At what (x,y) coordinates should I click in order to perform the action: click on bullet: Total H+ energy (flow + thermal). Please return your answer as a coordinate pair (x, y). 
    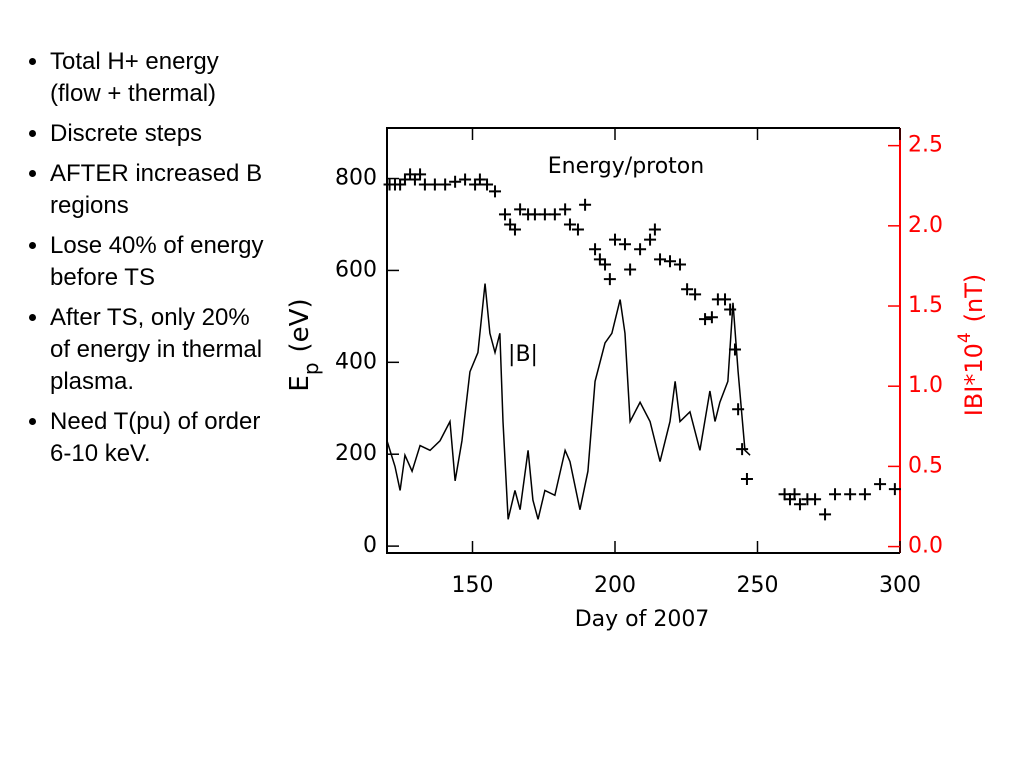
    Looking at the image, I should click on (162, 78).